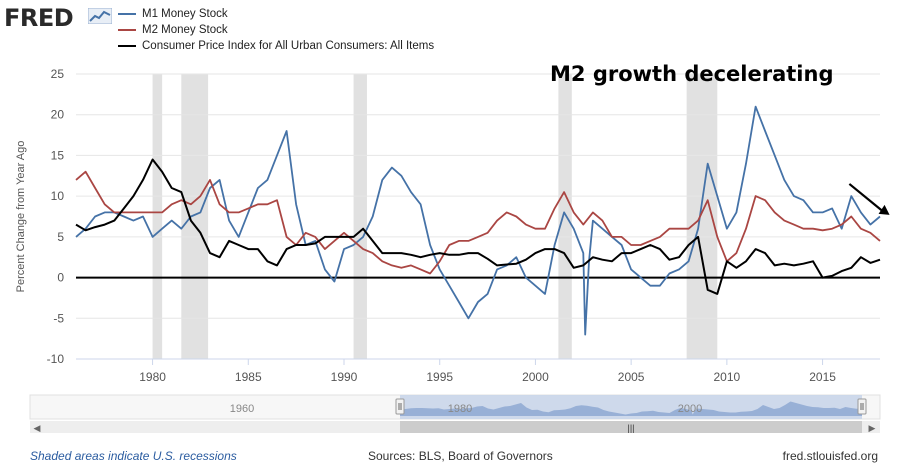 The height and width of the screenshot is (465, 898). Describe the element at coordinates (242, 409) in the screenshot. I see `navigator-year-label: 1960` at that location.